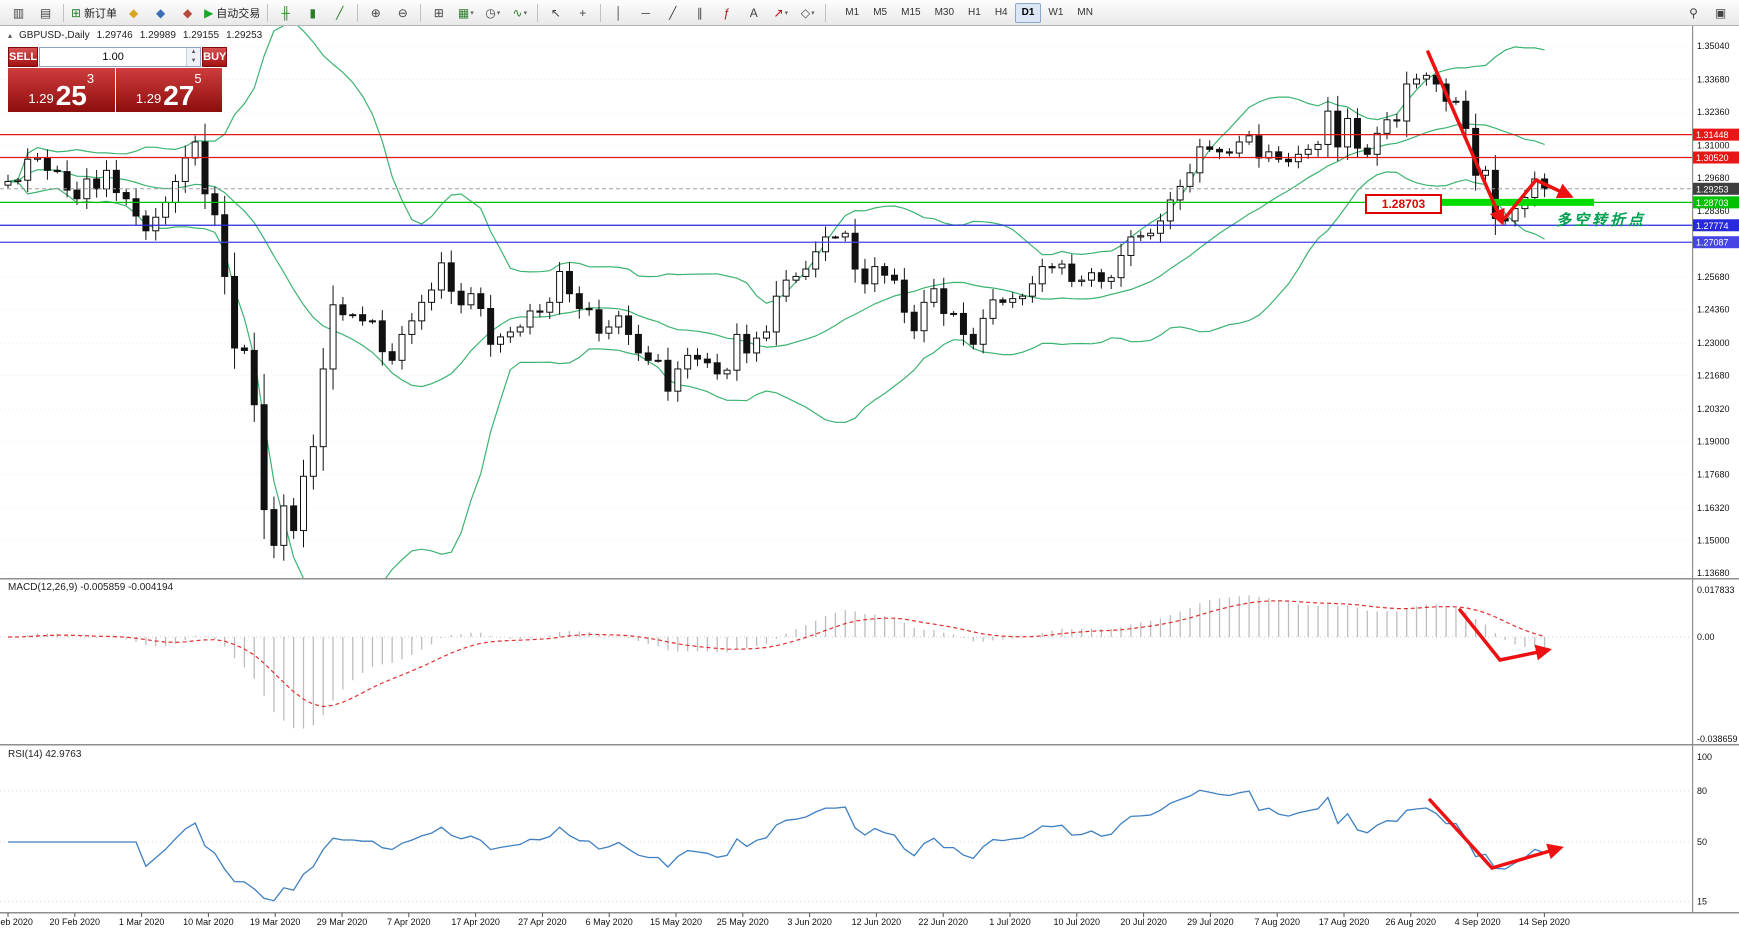 The width and height of the screenshot is (1739, 946). Describe the element at coordinates (1717, 739) in the screenshot. I see `macd-tick-label: -0.038659` at that location.